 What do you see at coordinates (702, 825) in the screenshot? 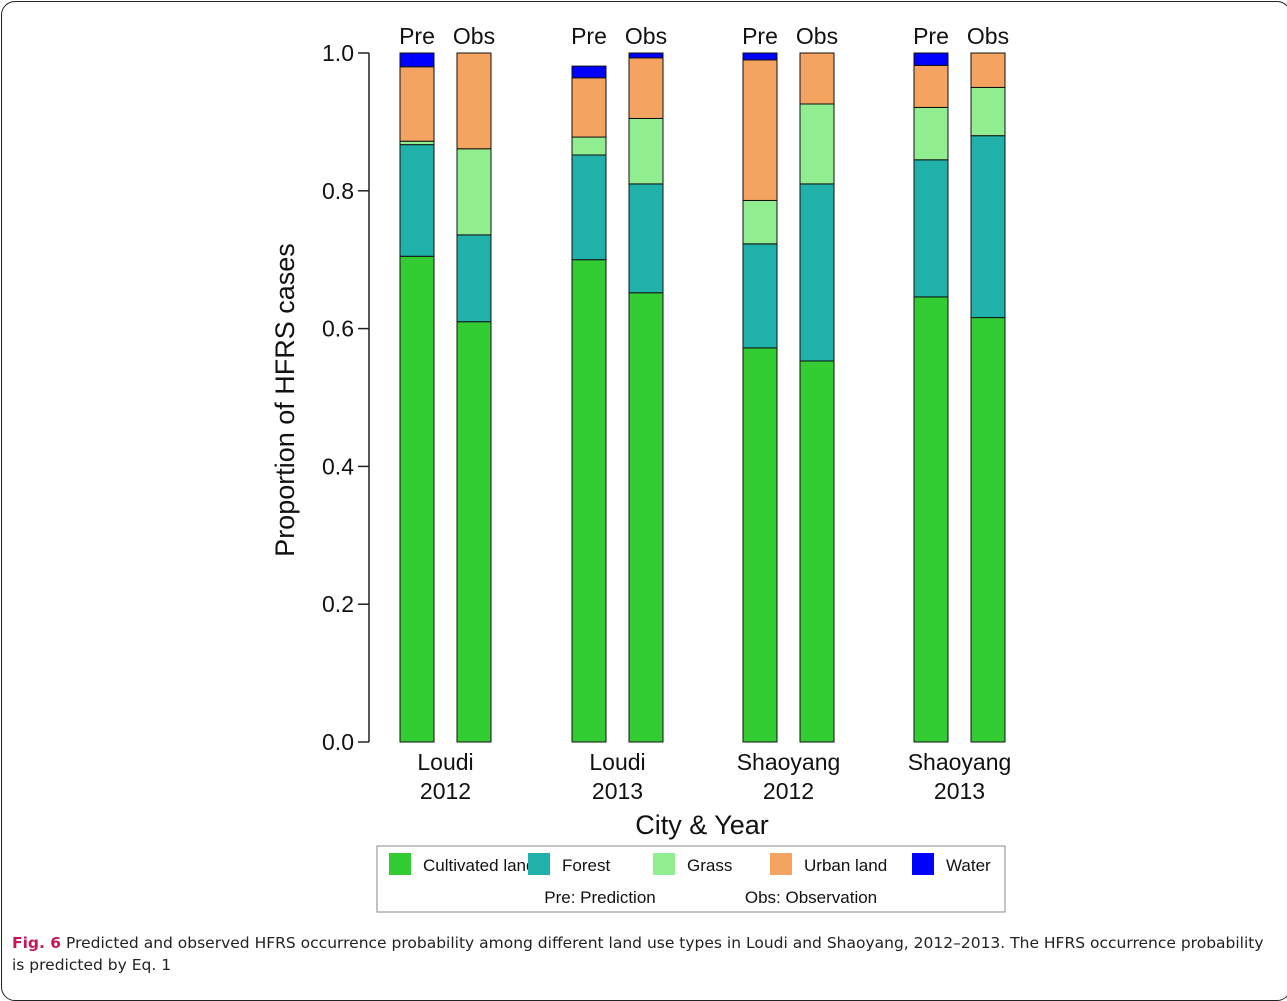
I see `x-axis-title: City & Year` at bounding box center [702, 825].